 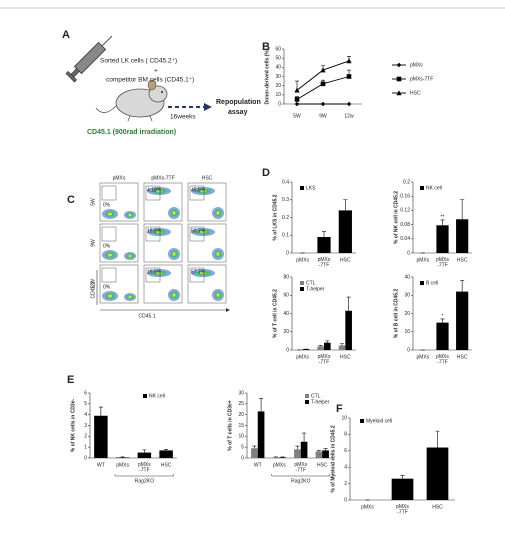 What do you see at coordinates (286, 277) in the screenshot?
I see `y-tick-label: 80` at bounding box center [286, 277].